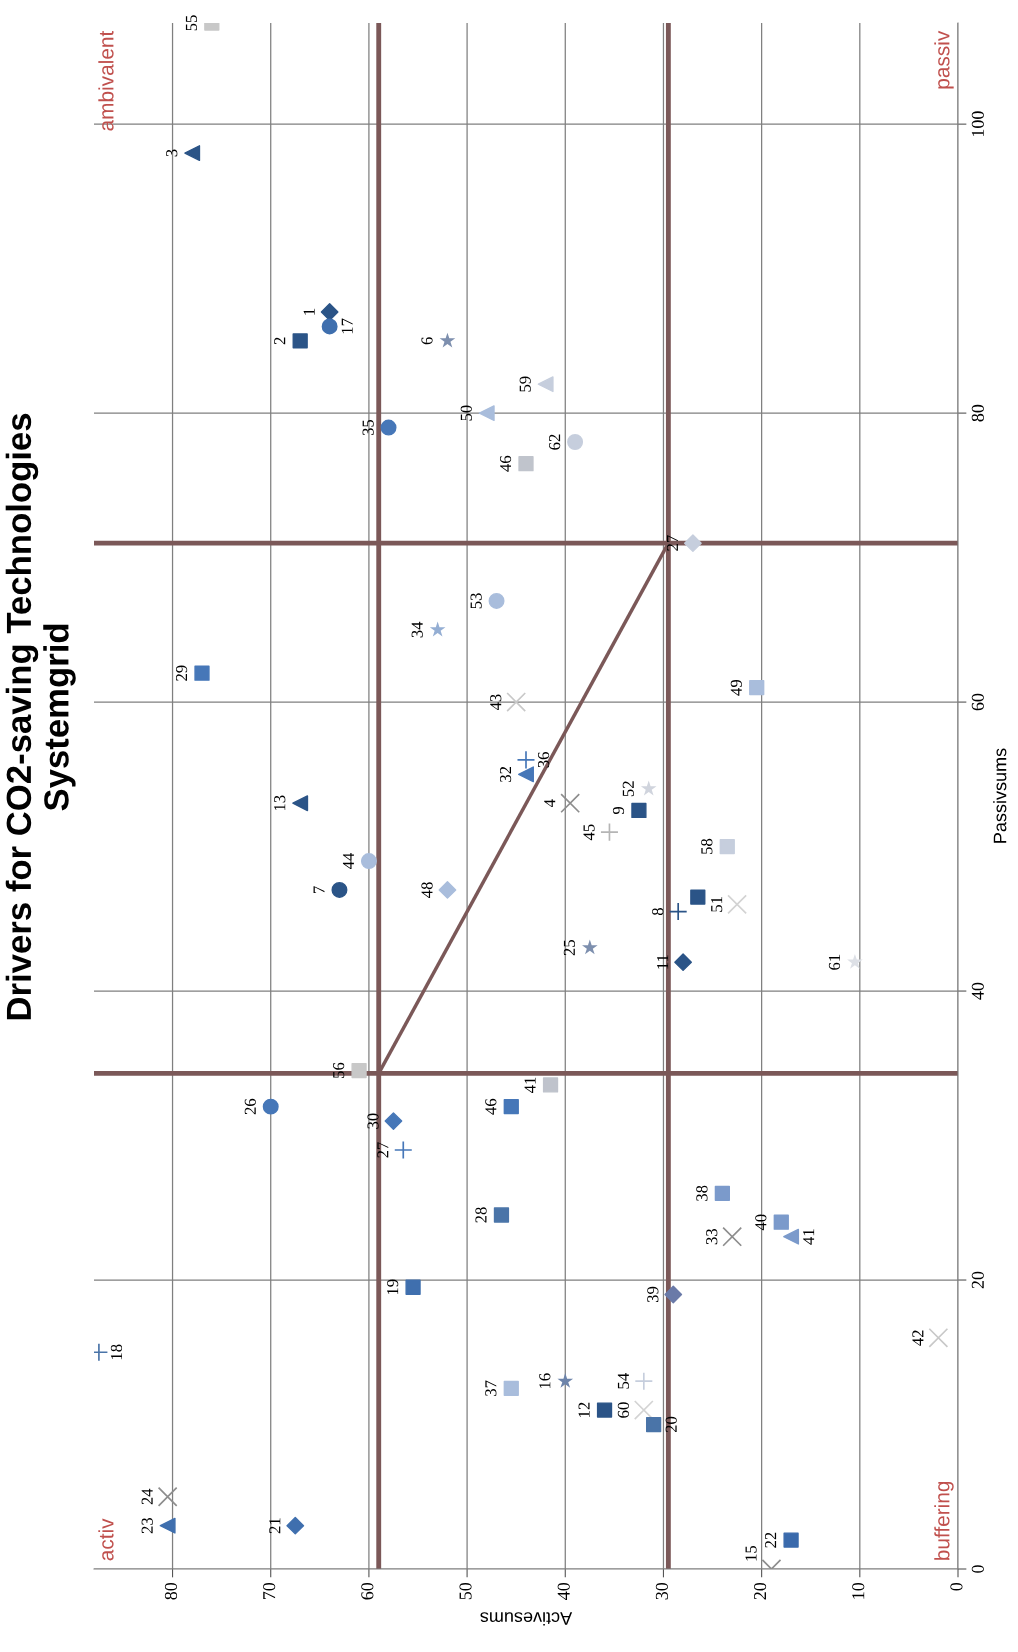 The image size is (1018, 1652). What do you see at coordinates (584, 1409) in the screenshot?
I see `annotation: 12` at bounding box center [584, 1409].